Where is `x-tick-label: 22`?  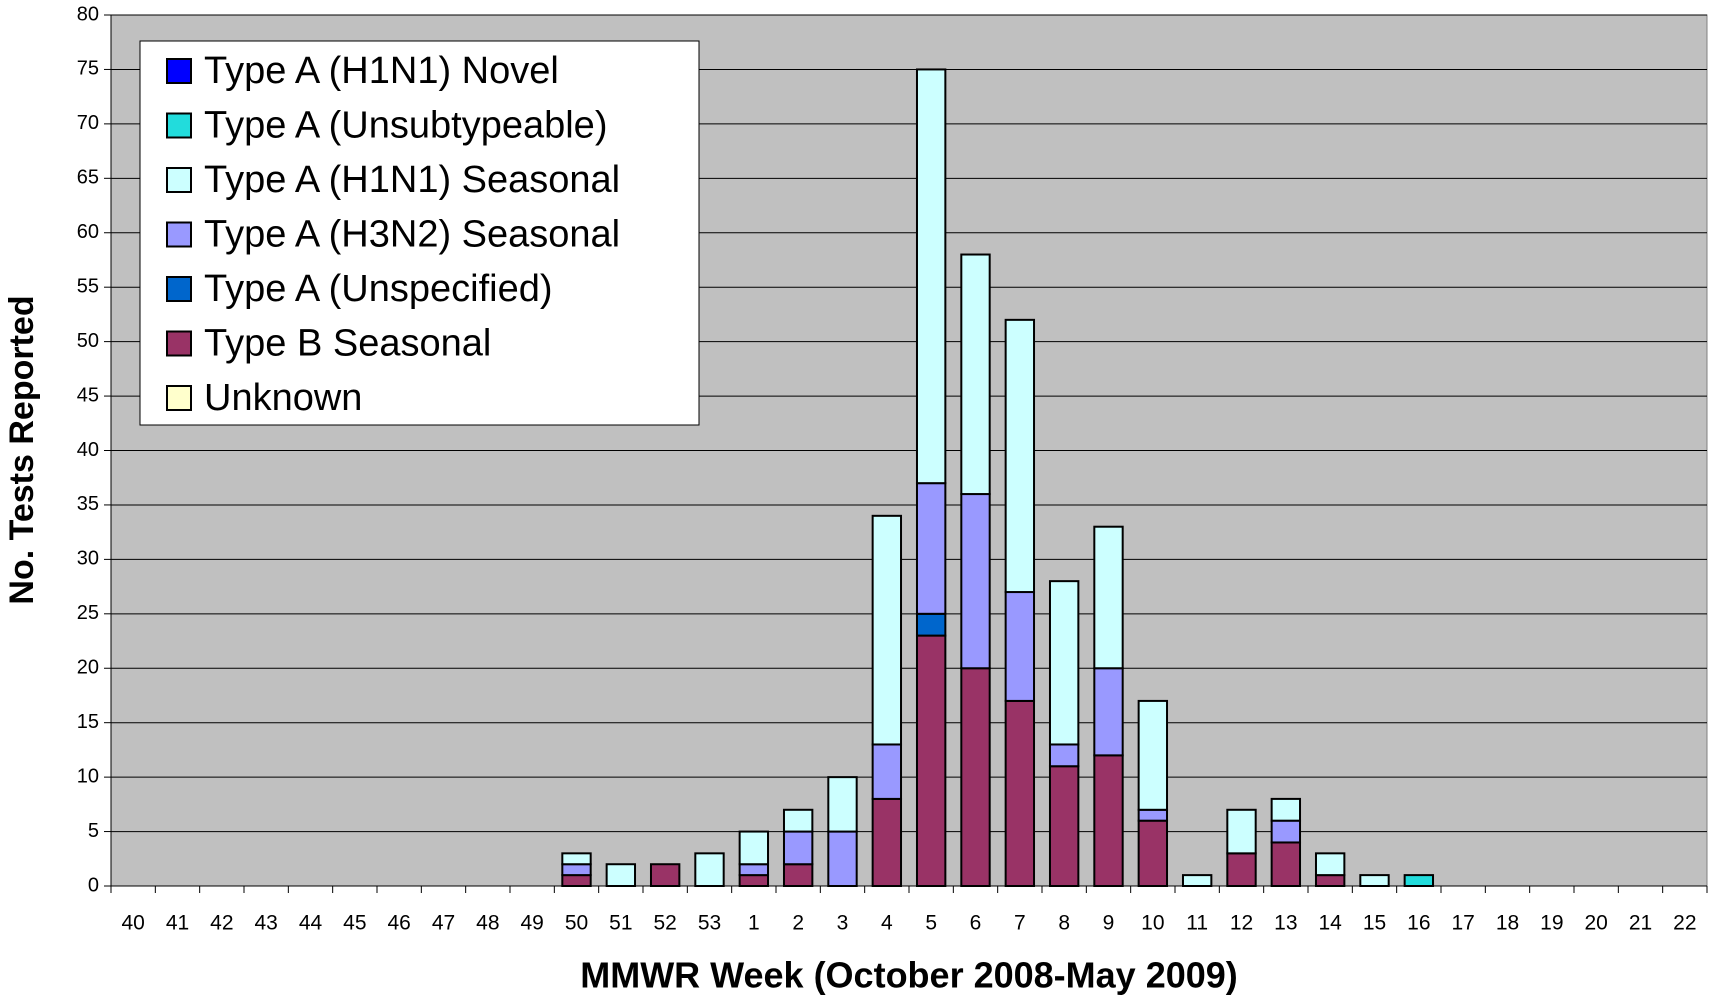 x-tick-label: 22 is located at coordinates (1684, 923).